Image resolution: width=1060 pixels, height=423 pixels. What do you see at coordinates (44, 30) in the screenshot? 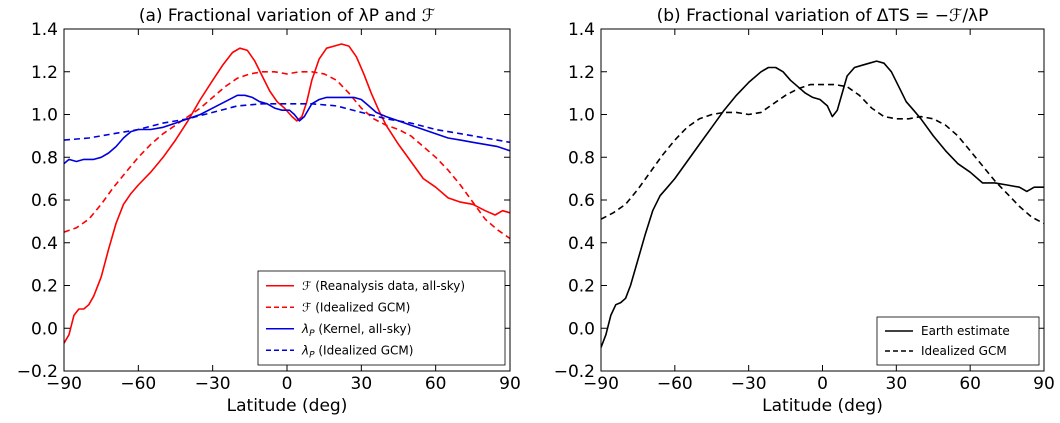
I see `panel-a-y-tick-label: 1.4` at bounding box center [44, 30].